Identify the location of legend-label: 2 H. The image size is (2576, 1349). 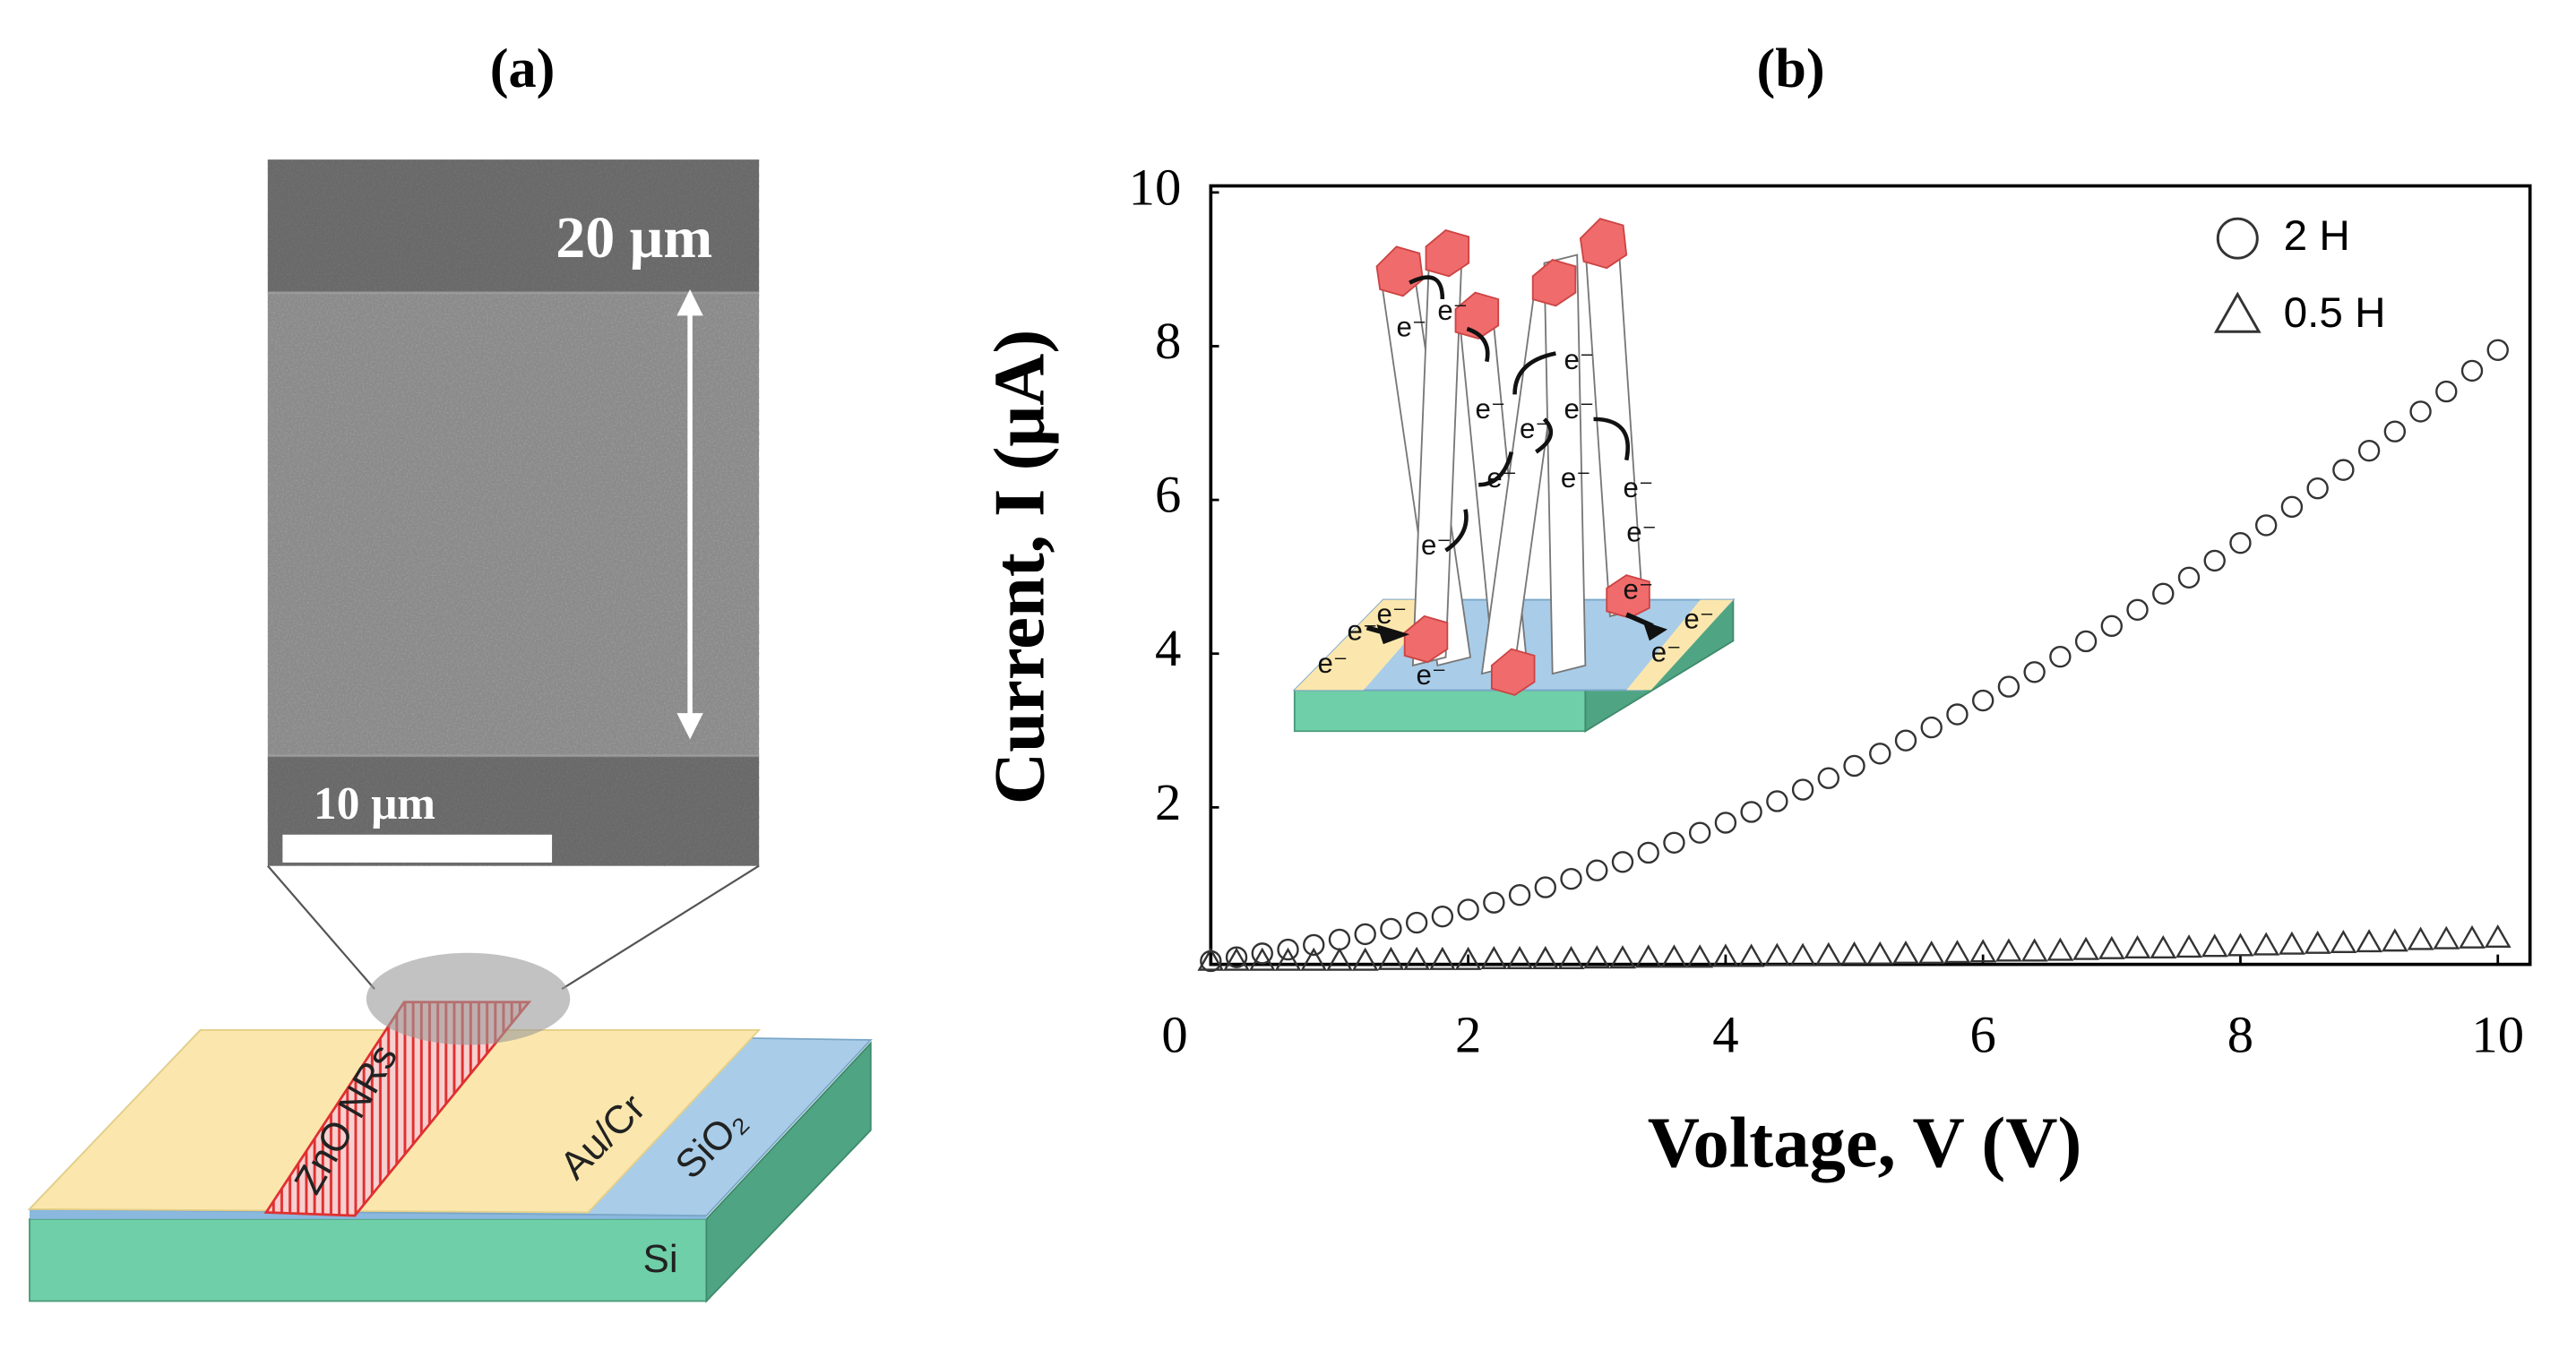
(2317, 236).